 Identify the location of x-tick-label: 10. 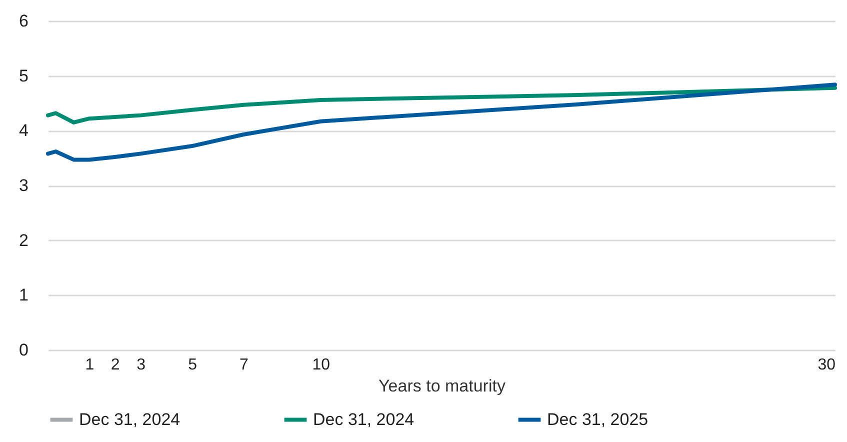
(321, 365).